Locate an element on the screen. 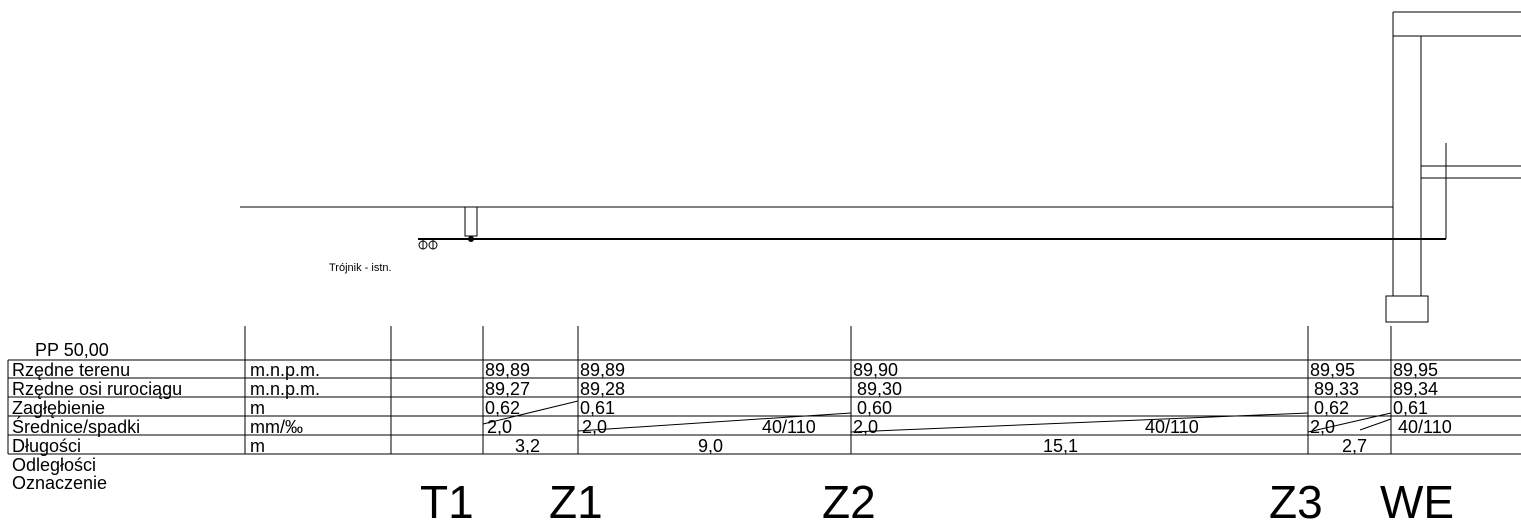 The image size is (1521, 525). datum-label: PP 50,00 is located at coordinates (72, 350).